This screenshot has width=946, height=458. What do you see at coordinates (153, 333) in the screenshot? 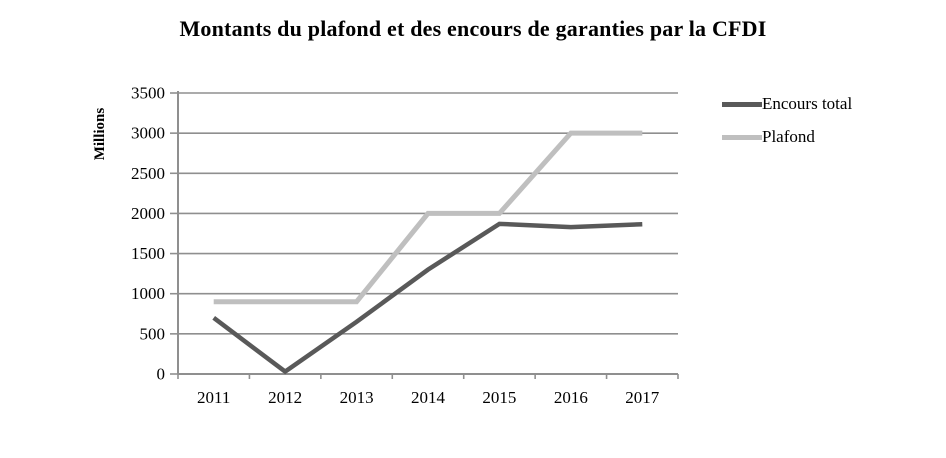
I see `y-tick-label: 500` at bounding box center [153, 333].